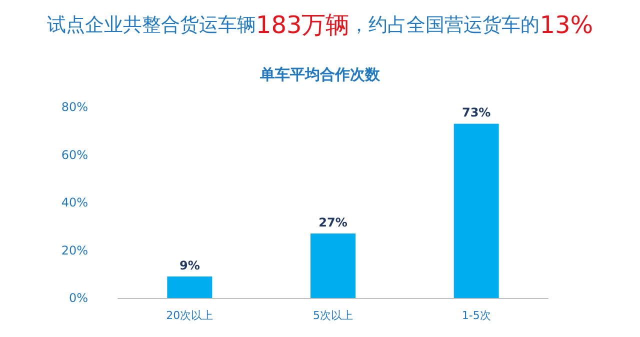 The width and height of the screenshot is (640, 337). Describe the element at coordinates (74, 107) in the screenshot. I see `y-tick-label: 80%` at that location.